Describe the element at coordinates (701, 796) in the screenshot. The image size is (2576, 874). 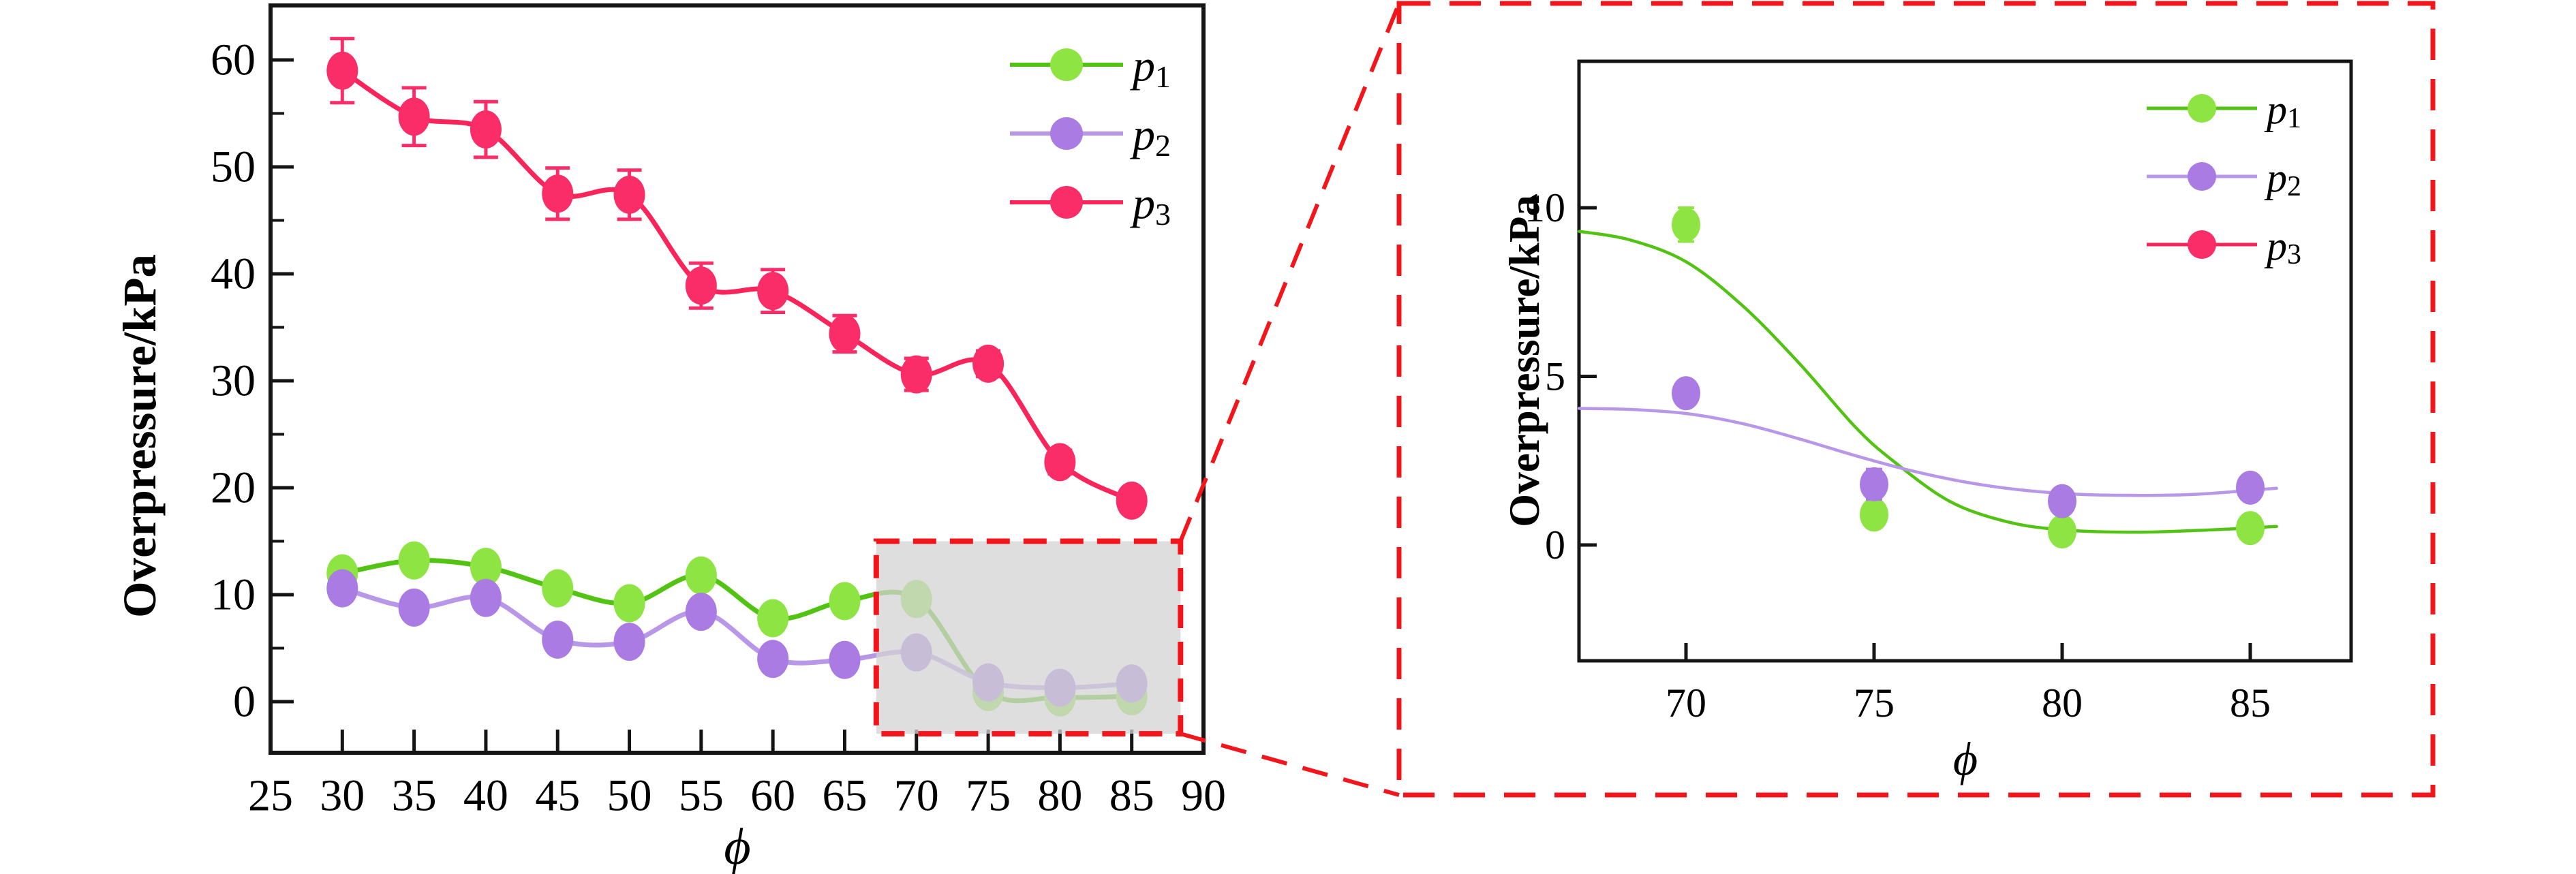
I see `main-x-tick-label: 55` at that location.